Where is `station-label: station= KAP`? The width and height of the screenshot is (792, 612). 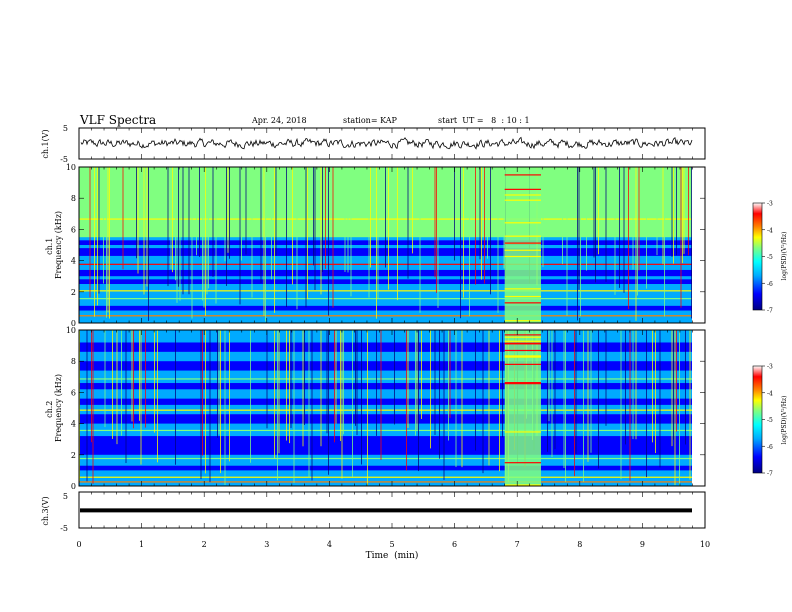
station-label: station= KAP is located at coordinates (370, 120).